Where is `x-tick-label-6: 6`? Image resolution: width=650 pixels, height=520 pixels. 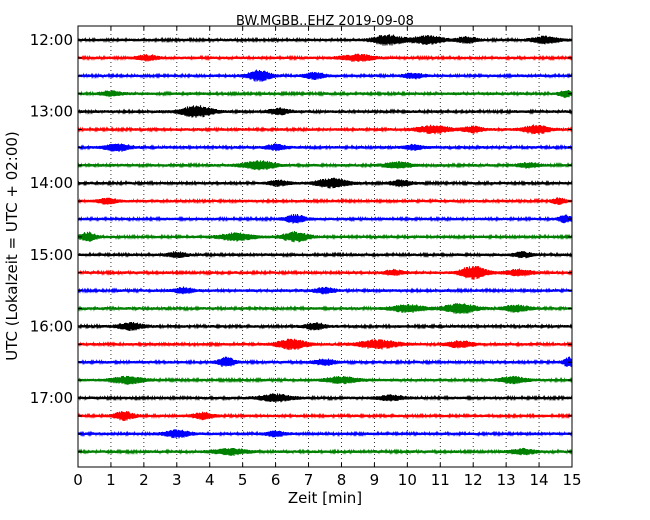 x-tick-label-6: 6 is located at coordinates (276, 480).